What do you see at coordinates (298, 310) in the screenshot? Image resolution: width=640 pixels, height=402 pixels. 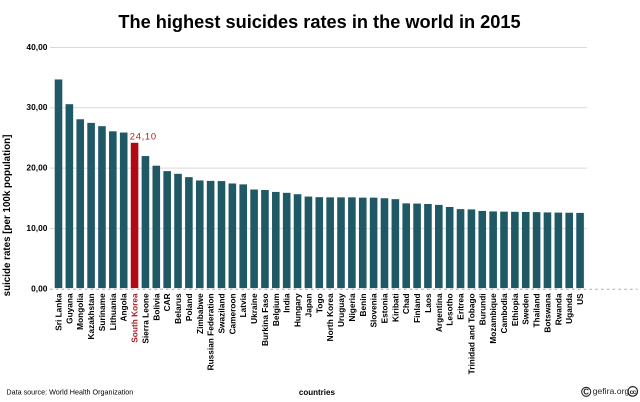 I see `svg-text: Hungary` at bounding box center [298, 310].